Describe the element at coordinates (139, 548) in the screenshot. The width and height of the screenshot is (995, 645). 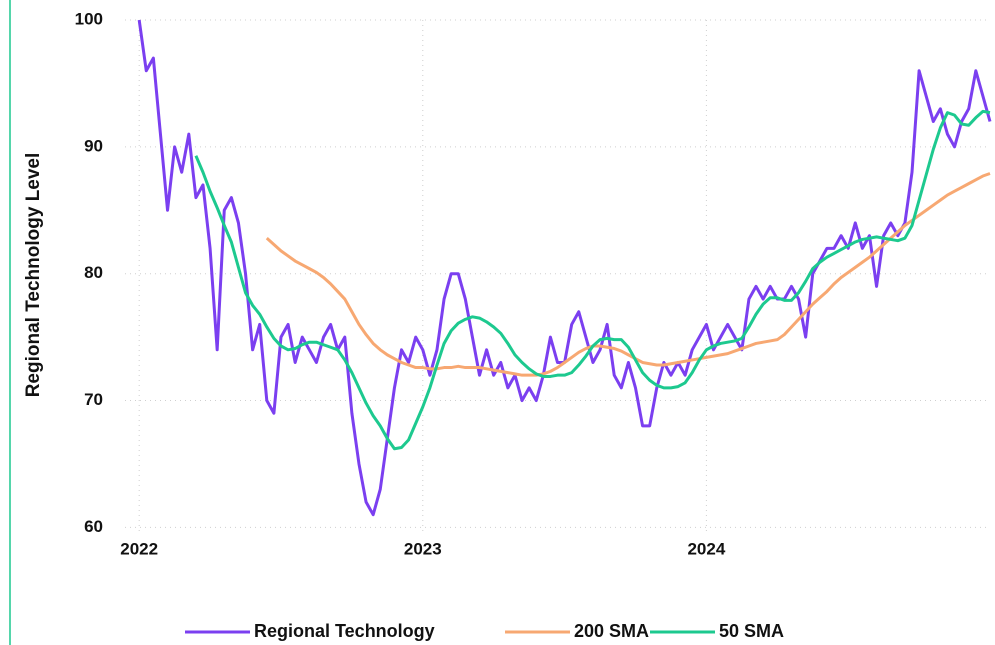
I see `x-tick-label: 2022` at that location.